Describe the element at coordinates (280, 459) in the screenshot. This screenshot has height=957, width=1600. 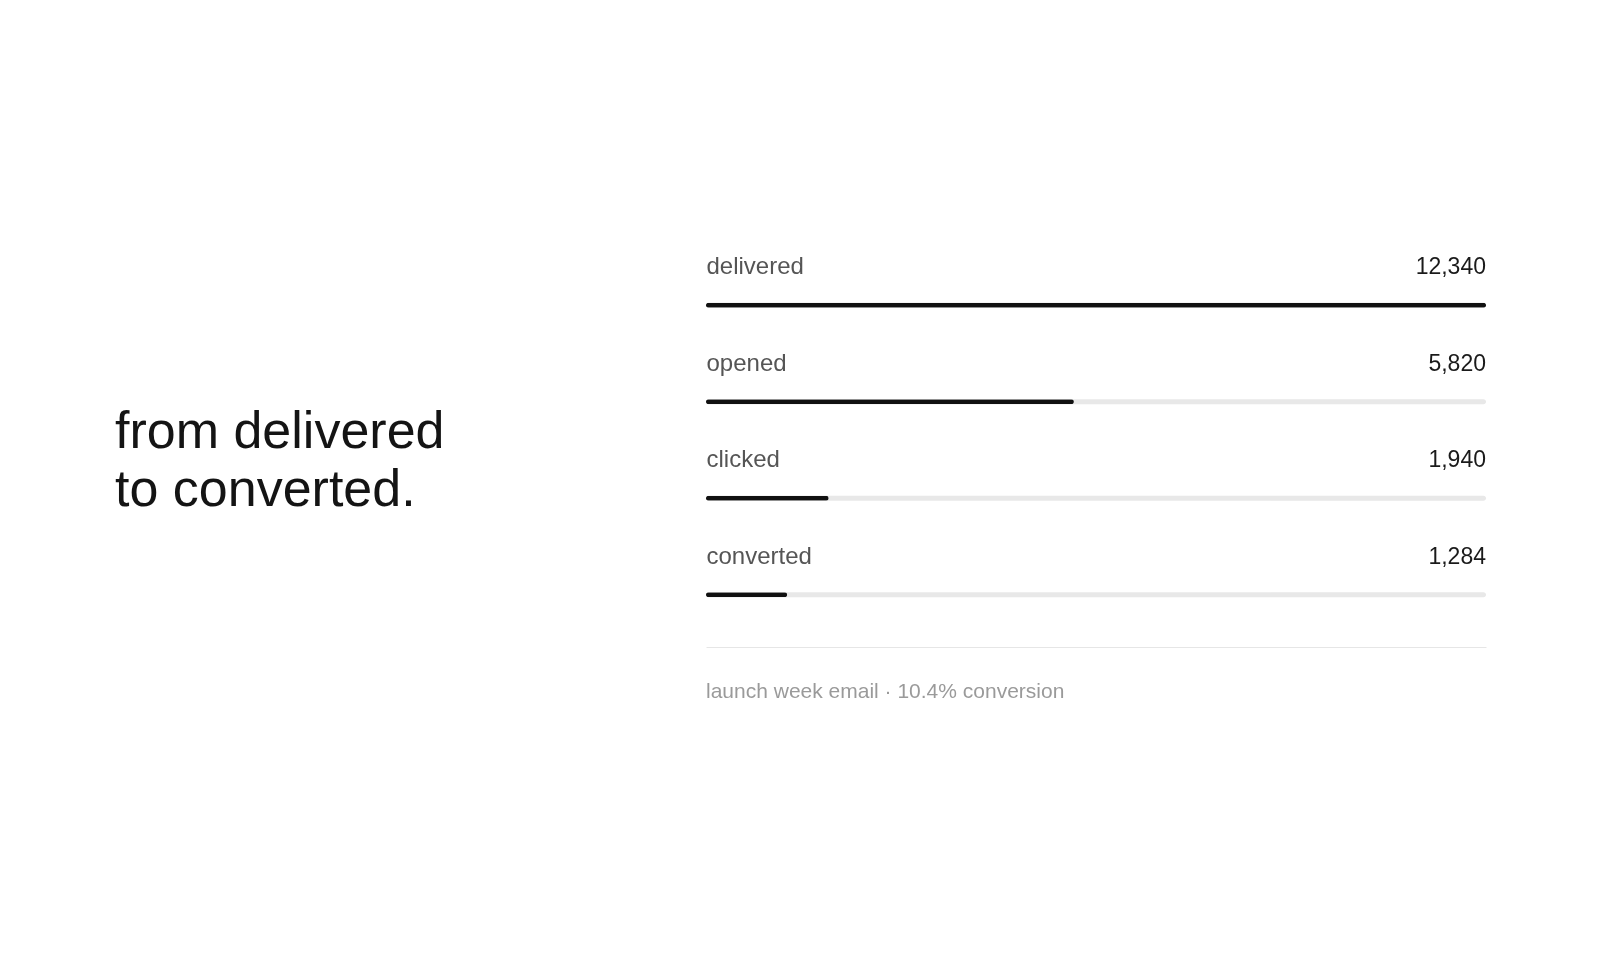
I see `text: from delivered to converted.` at that location.